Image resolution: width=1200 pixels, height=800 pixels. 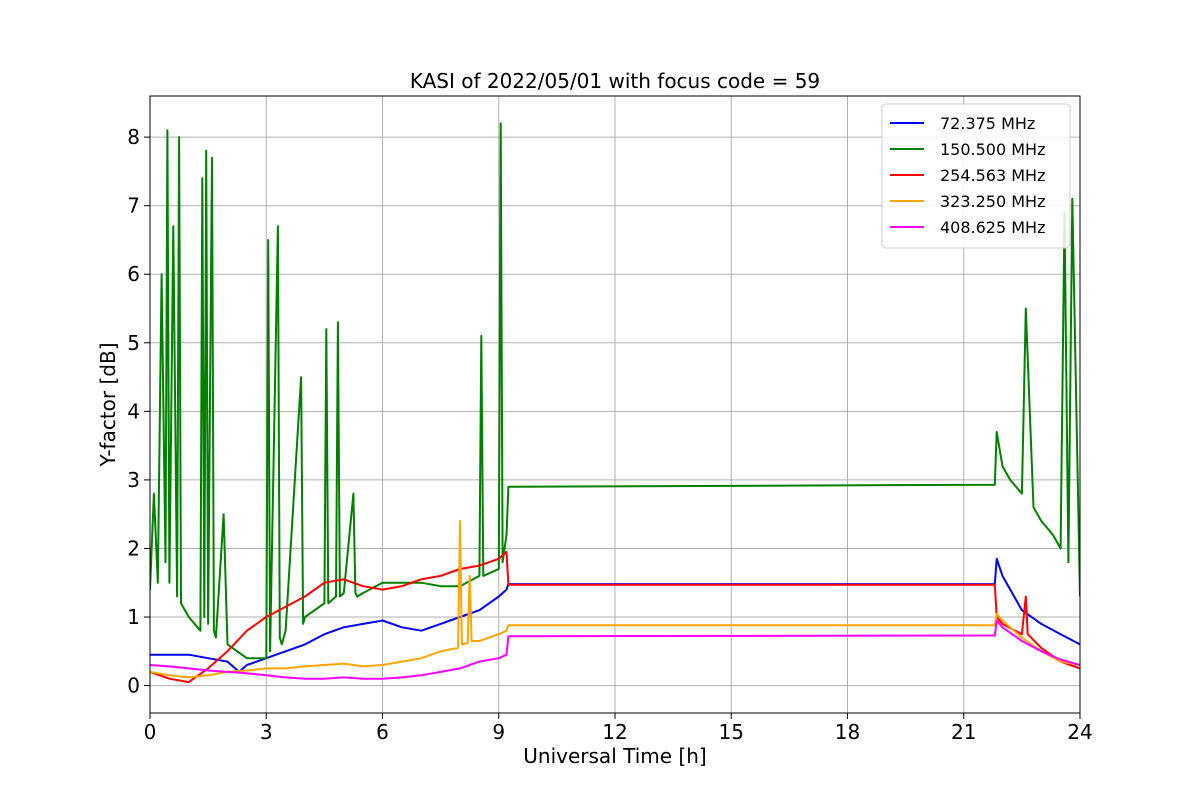 What do you see at coordinates (266, 732) in the screenshot?
I see `x-tick-label: 3` at bounding box center [266, 732].